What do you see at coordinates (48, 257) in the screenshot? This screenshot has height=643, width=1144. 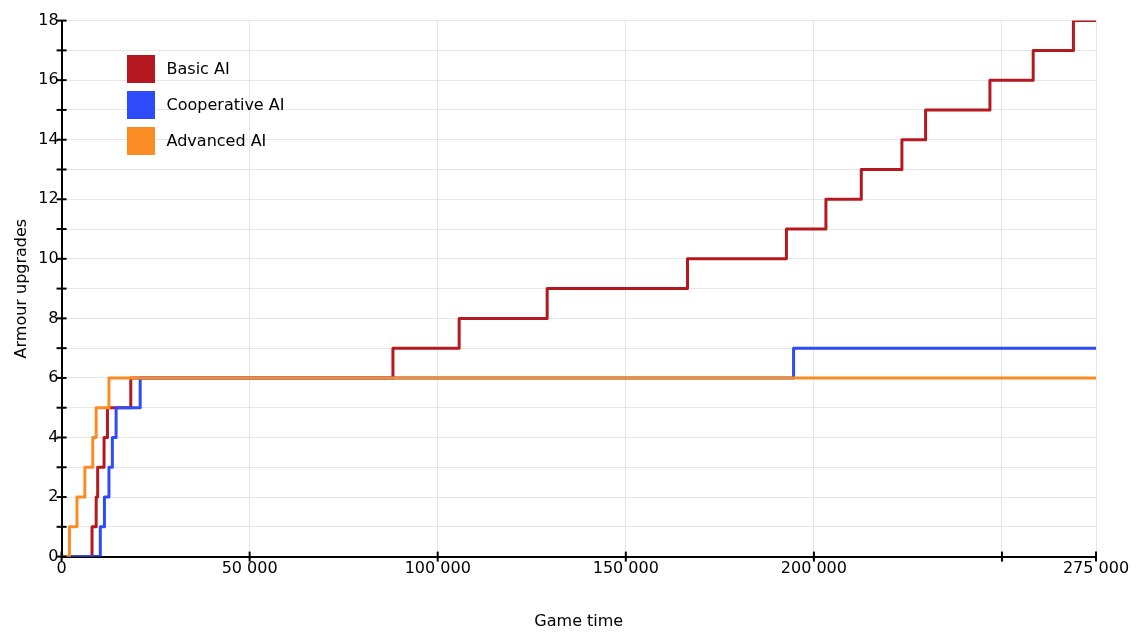 I see `y-tick-label: 10` at bounding box center [48, 257].